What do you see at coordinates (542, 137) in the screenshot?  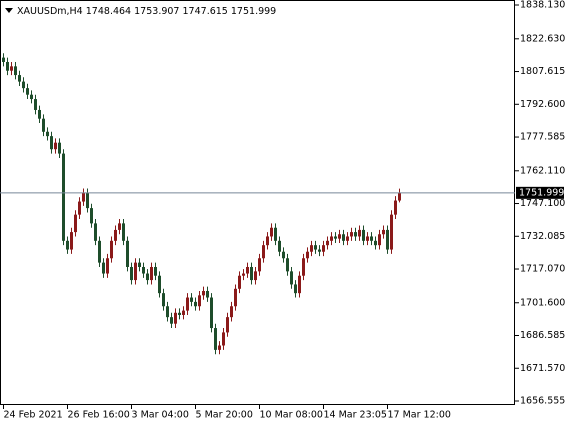 I see `y-tick-label: 1777.585` at bounding box center [542, 137].